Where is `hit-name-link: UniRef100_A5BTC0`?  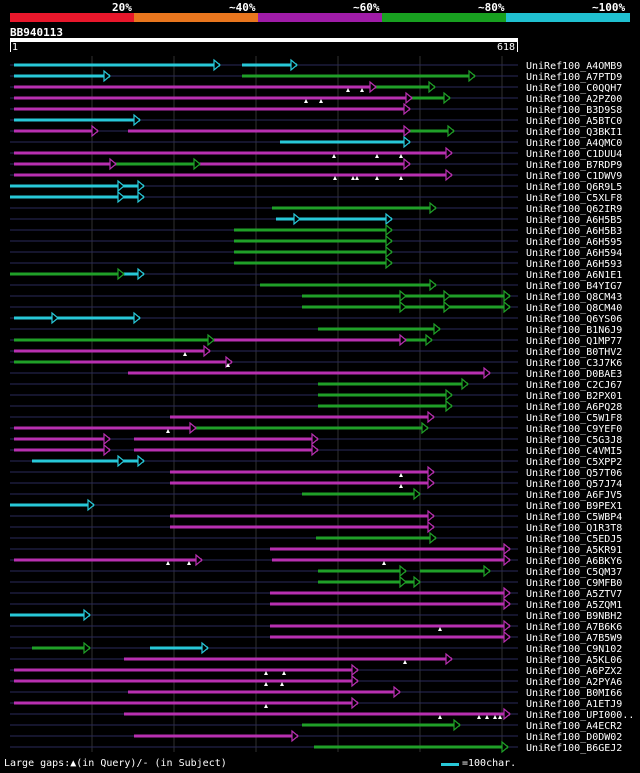
hit-name-link: UniRef100_A5BTC0 is located at coordinates (574, 121).